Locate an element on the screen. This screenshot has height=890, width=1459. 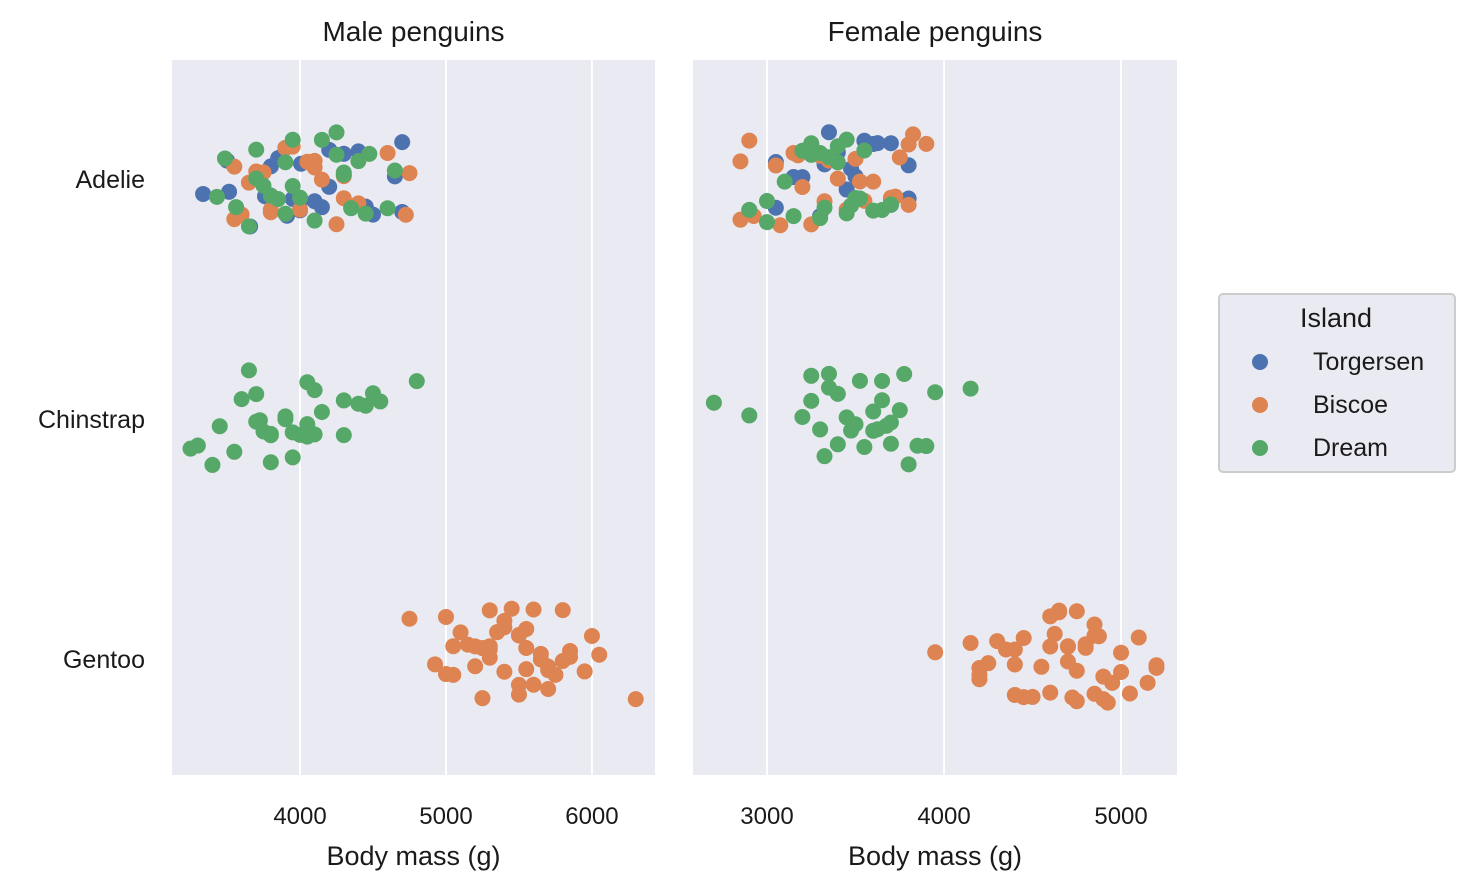
x-tick-label: 6000 is located at coordinates (591, 816).